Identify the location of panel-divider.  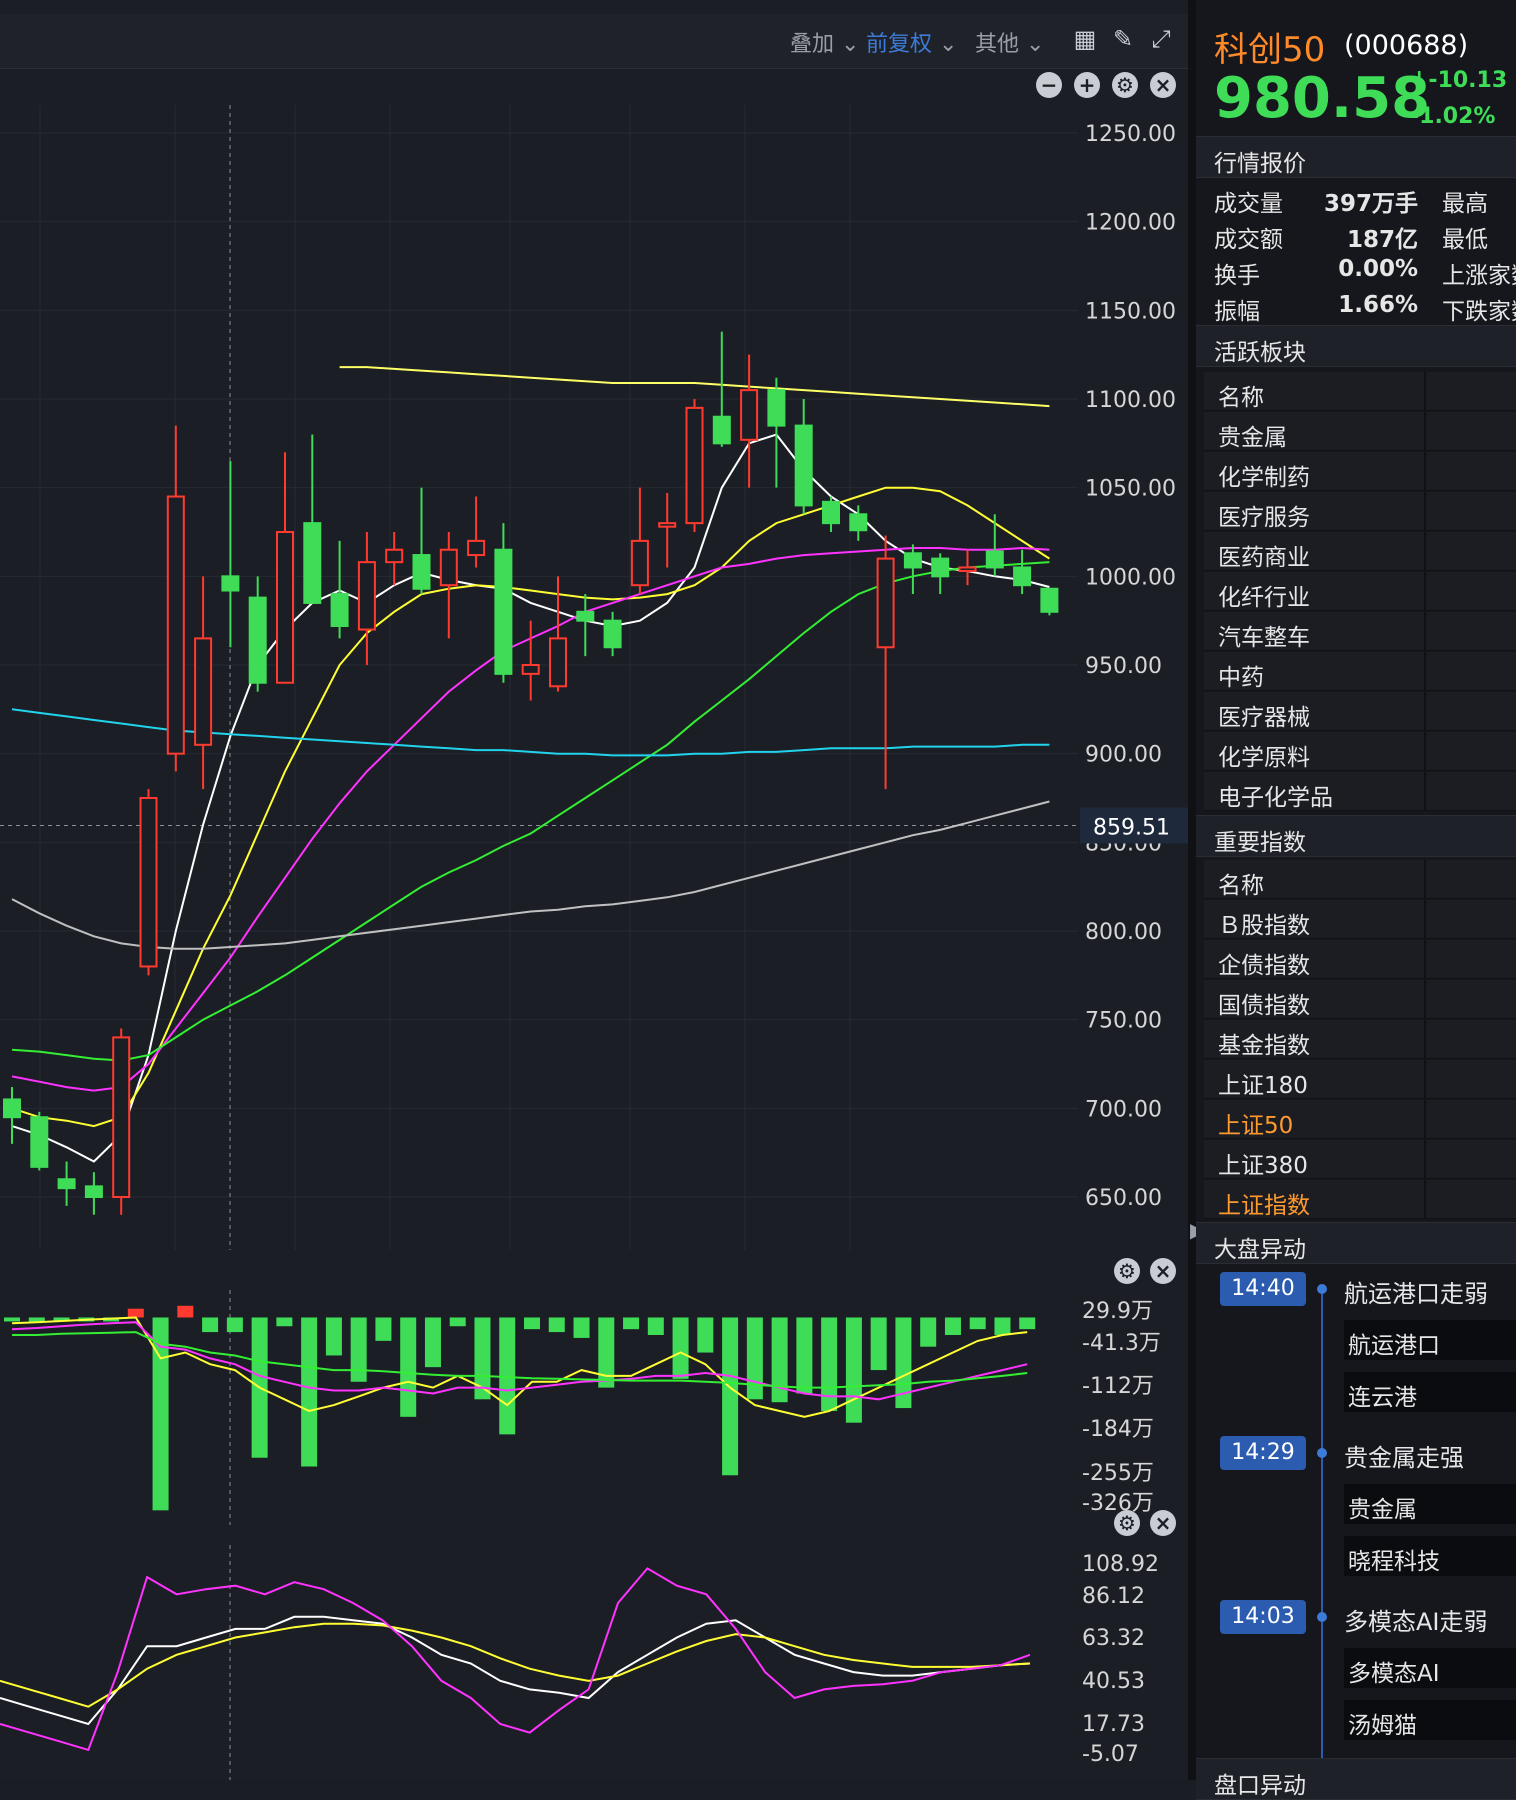
(1192, 890).